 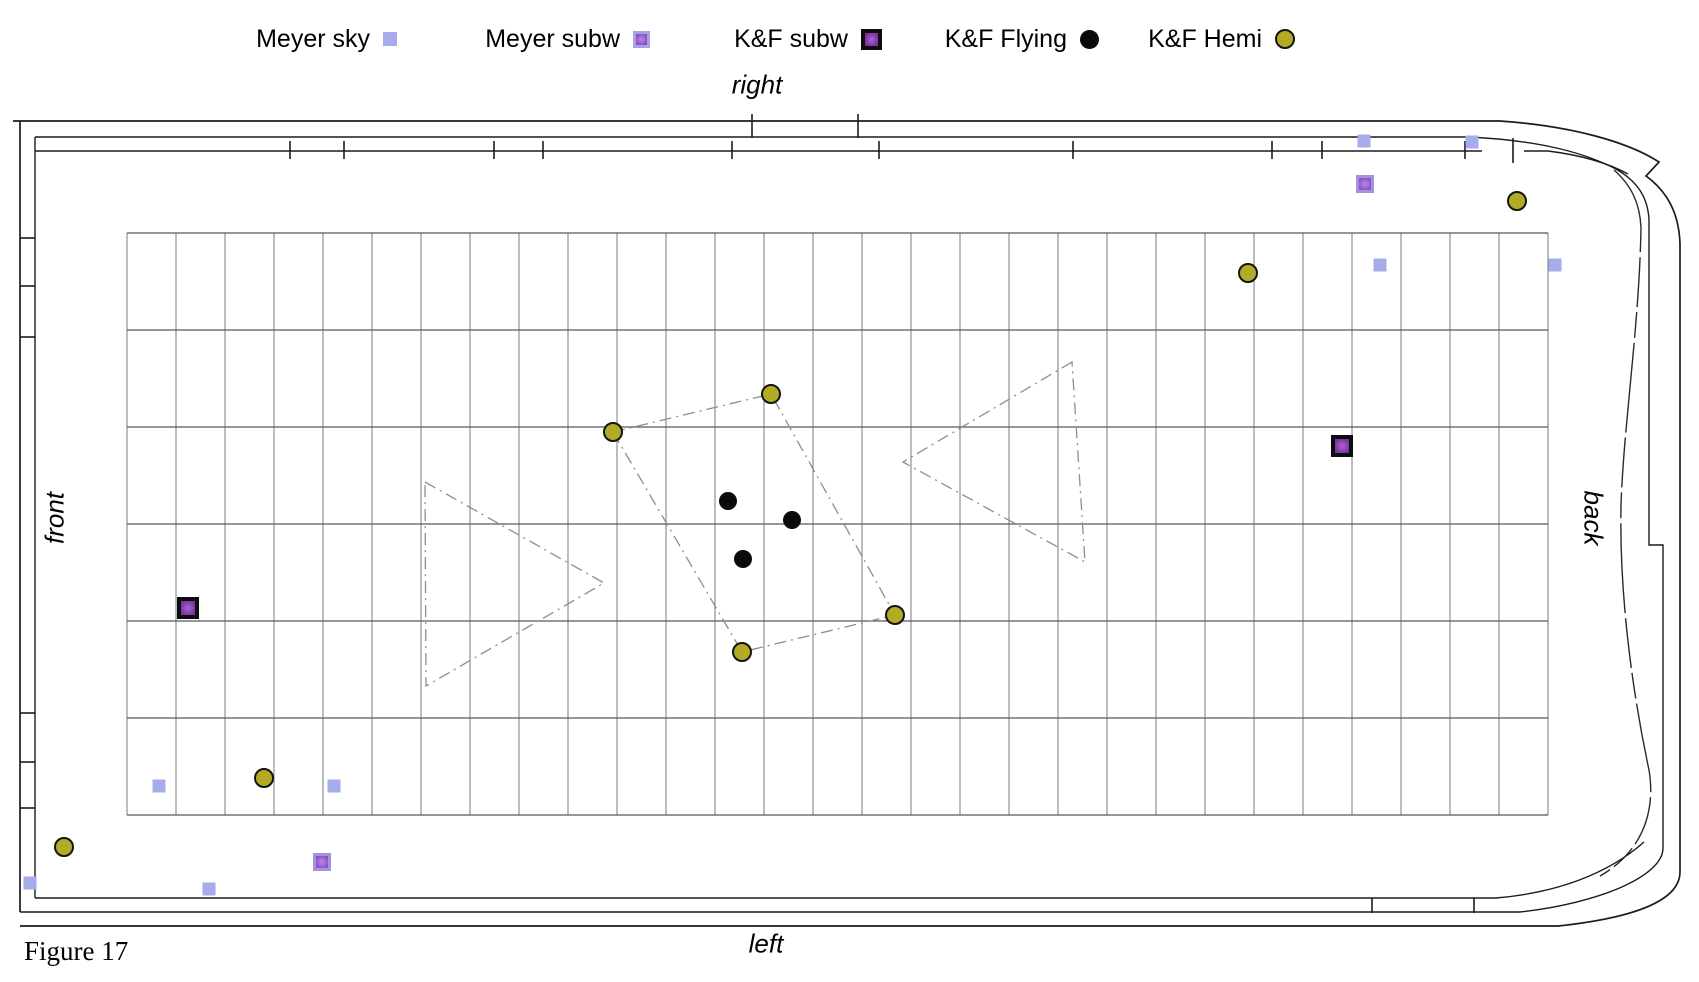 I want to click on legend-swatch-meyer-sky-icon, so click(x=390, y=39).